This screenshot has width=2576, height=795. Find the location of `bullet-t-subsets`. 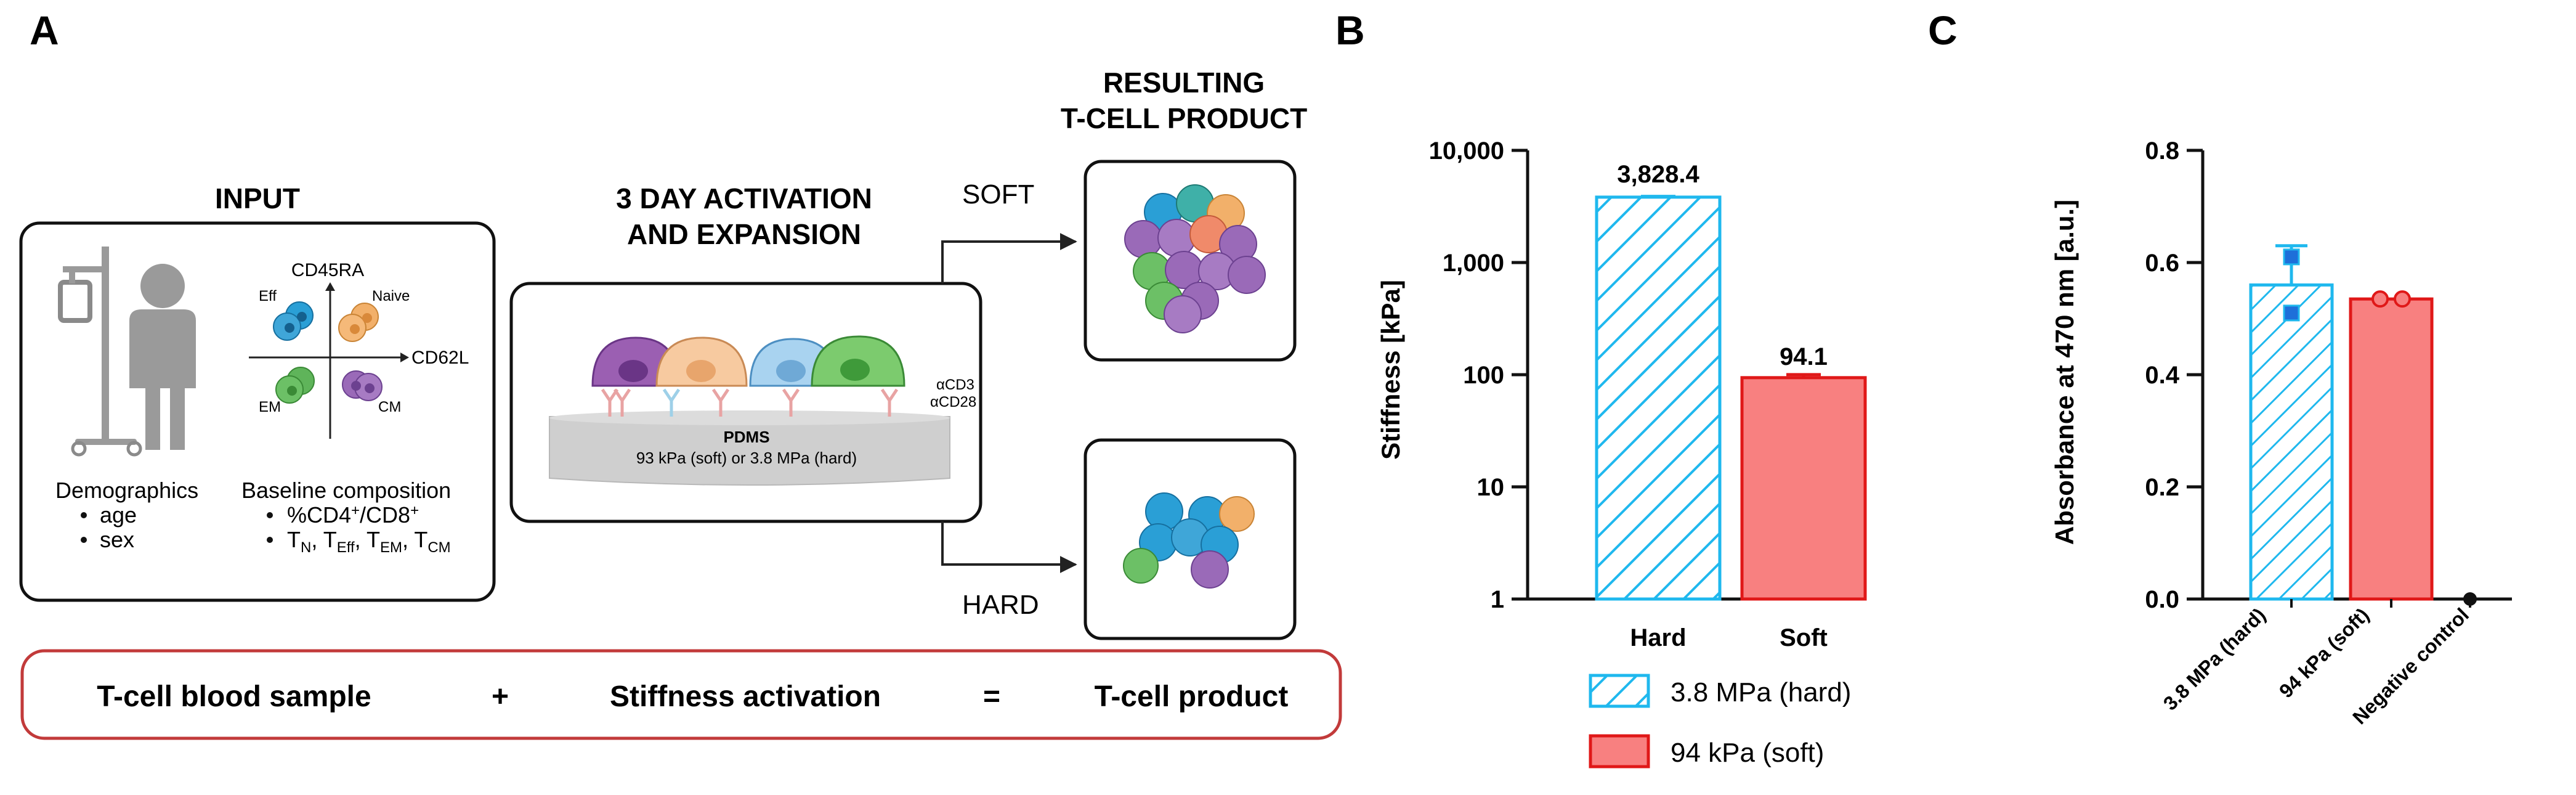

bullet-t-subsets is located at coordinates (270, 540).